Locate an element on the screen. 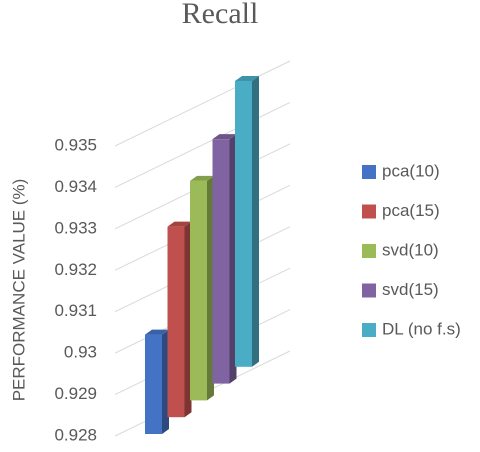  y-tick-label: 0.935 is located at coordinates (75, 144).